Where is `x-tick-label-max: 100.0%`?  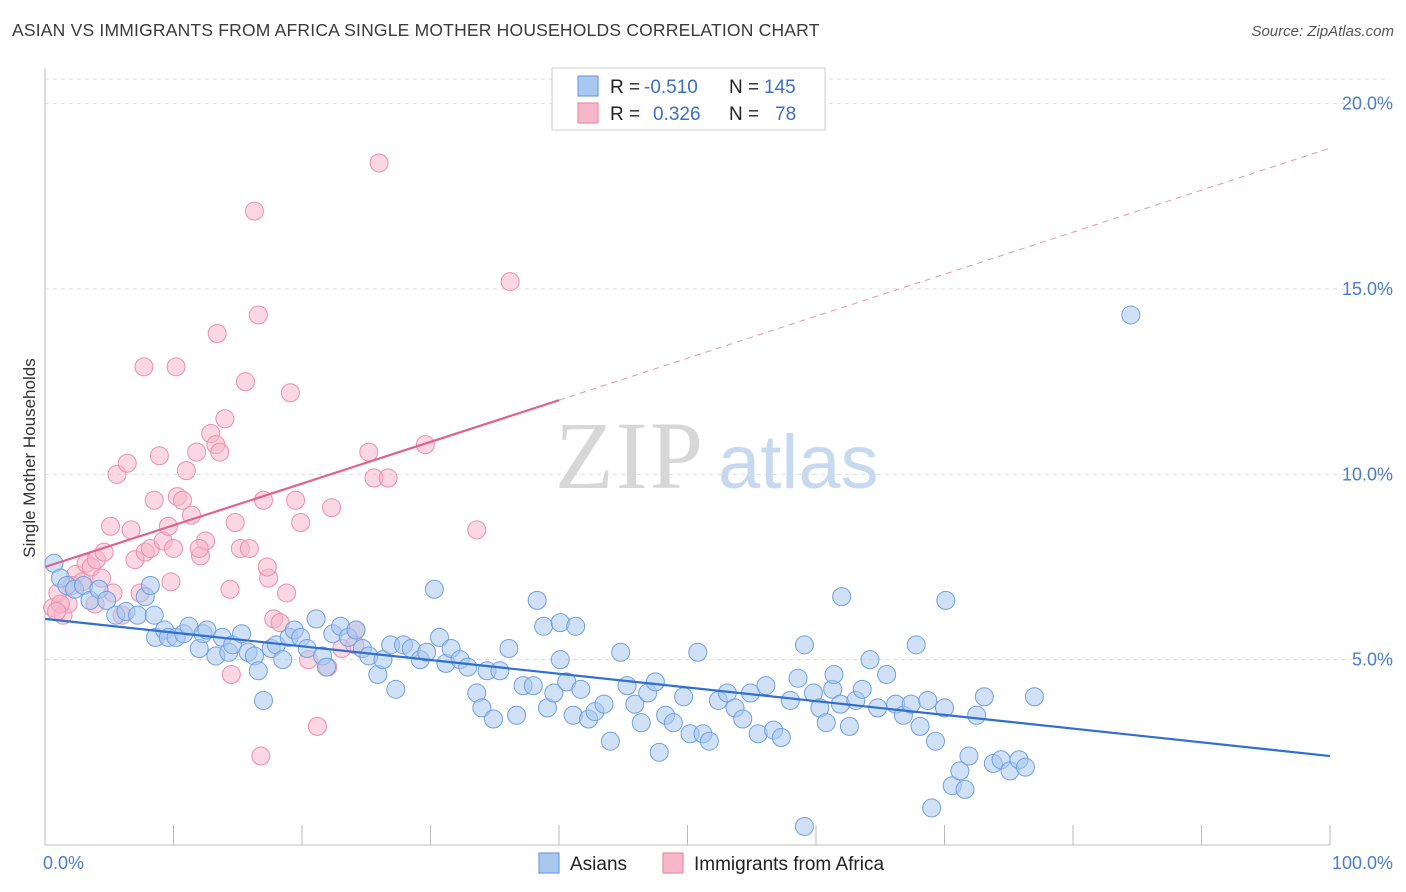 x-tick-label-max: 100.0% is located at coordinates (1362, 863).